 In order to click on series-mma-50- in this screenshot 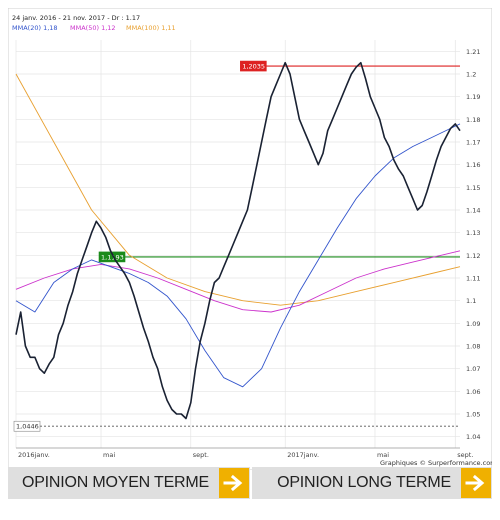, I will do `click(238, 281)`.